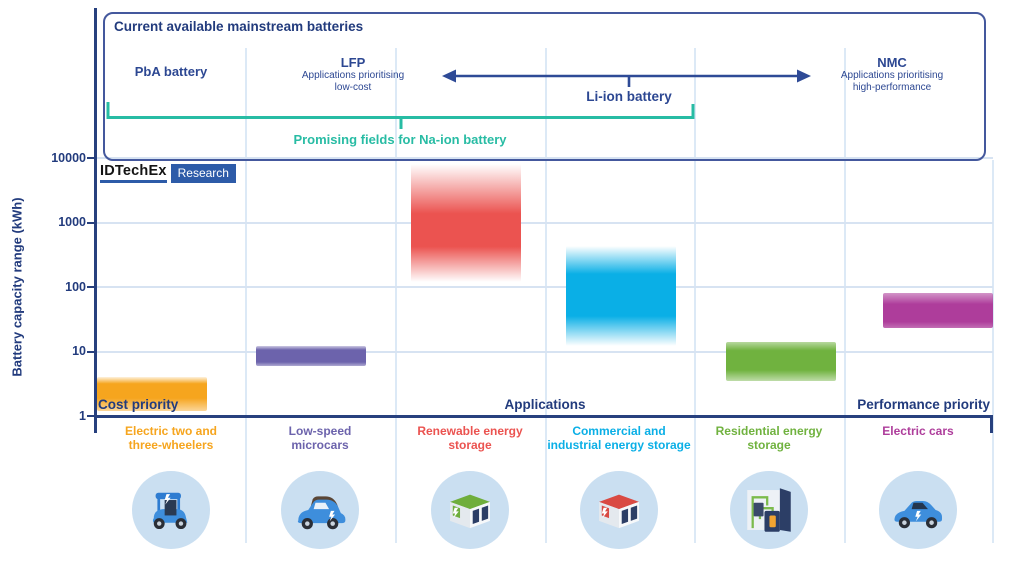 The width and height of the screenshot is (1024, 566). Describe the element at coordinates (470, 438) in the screenshot. I see `category-label: Renewable energy storage` at that location.